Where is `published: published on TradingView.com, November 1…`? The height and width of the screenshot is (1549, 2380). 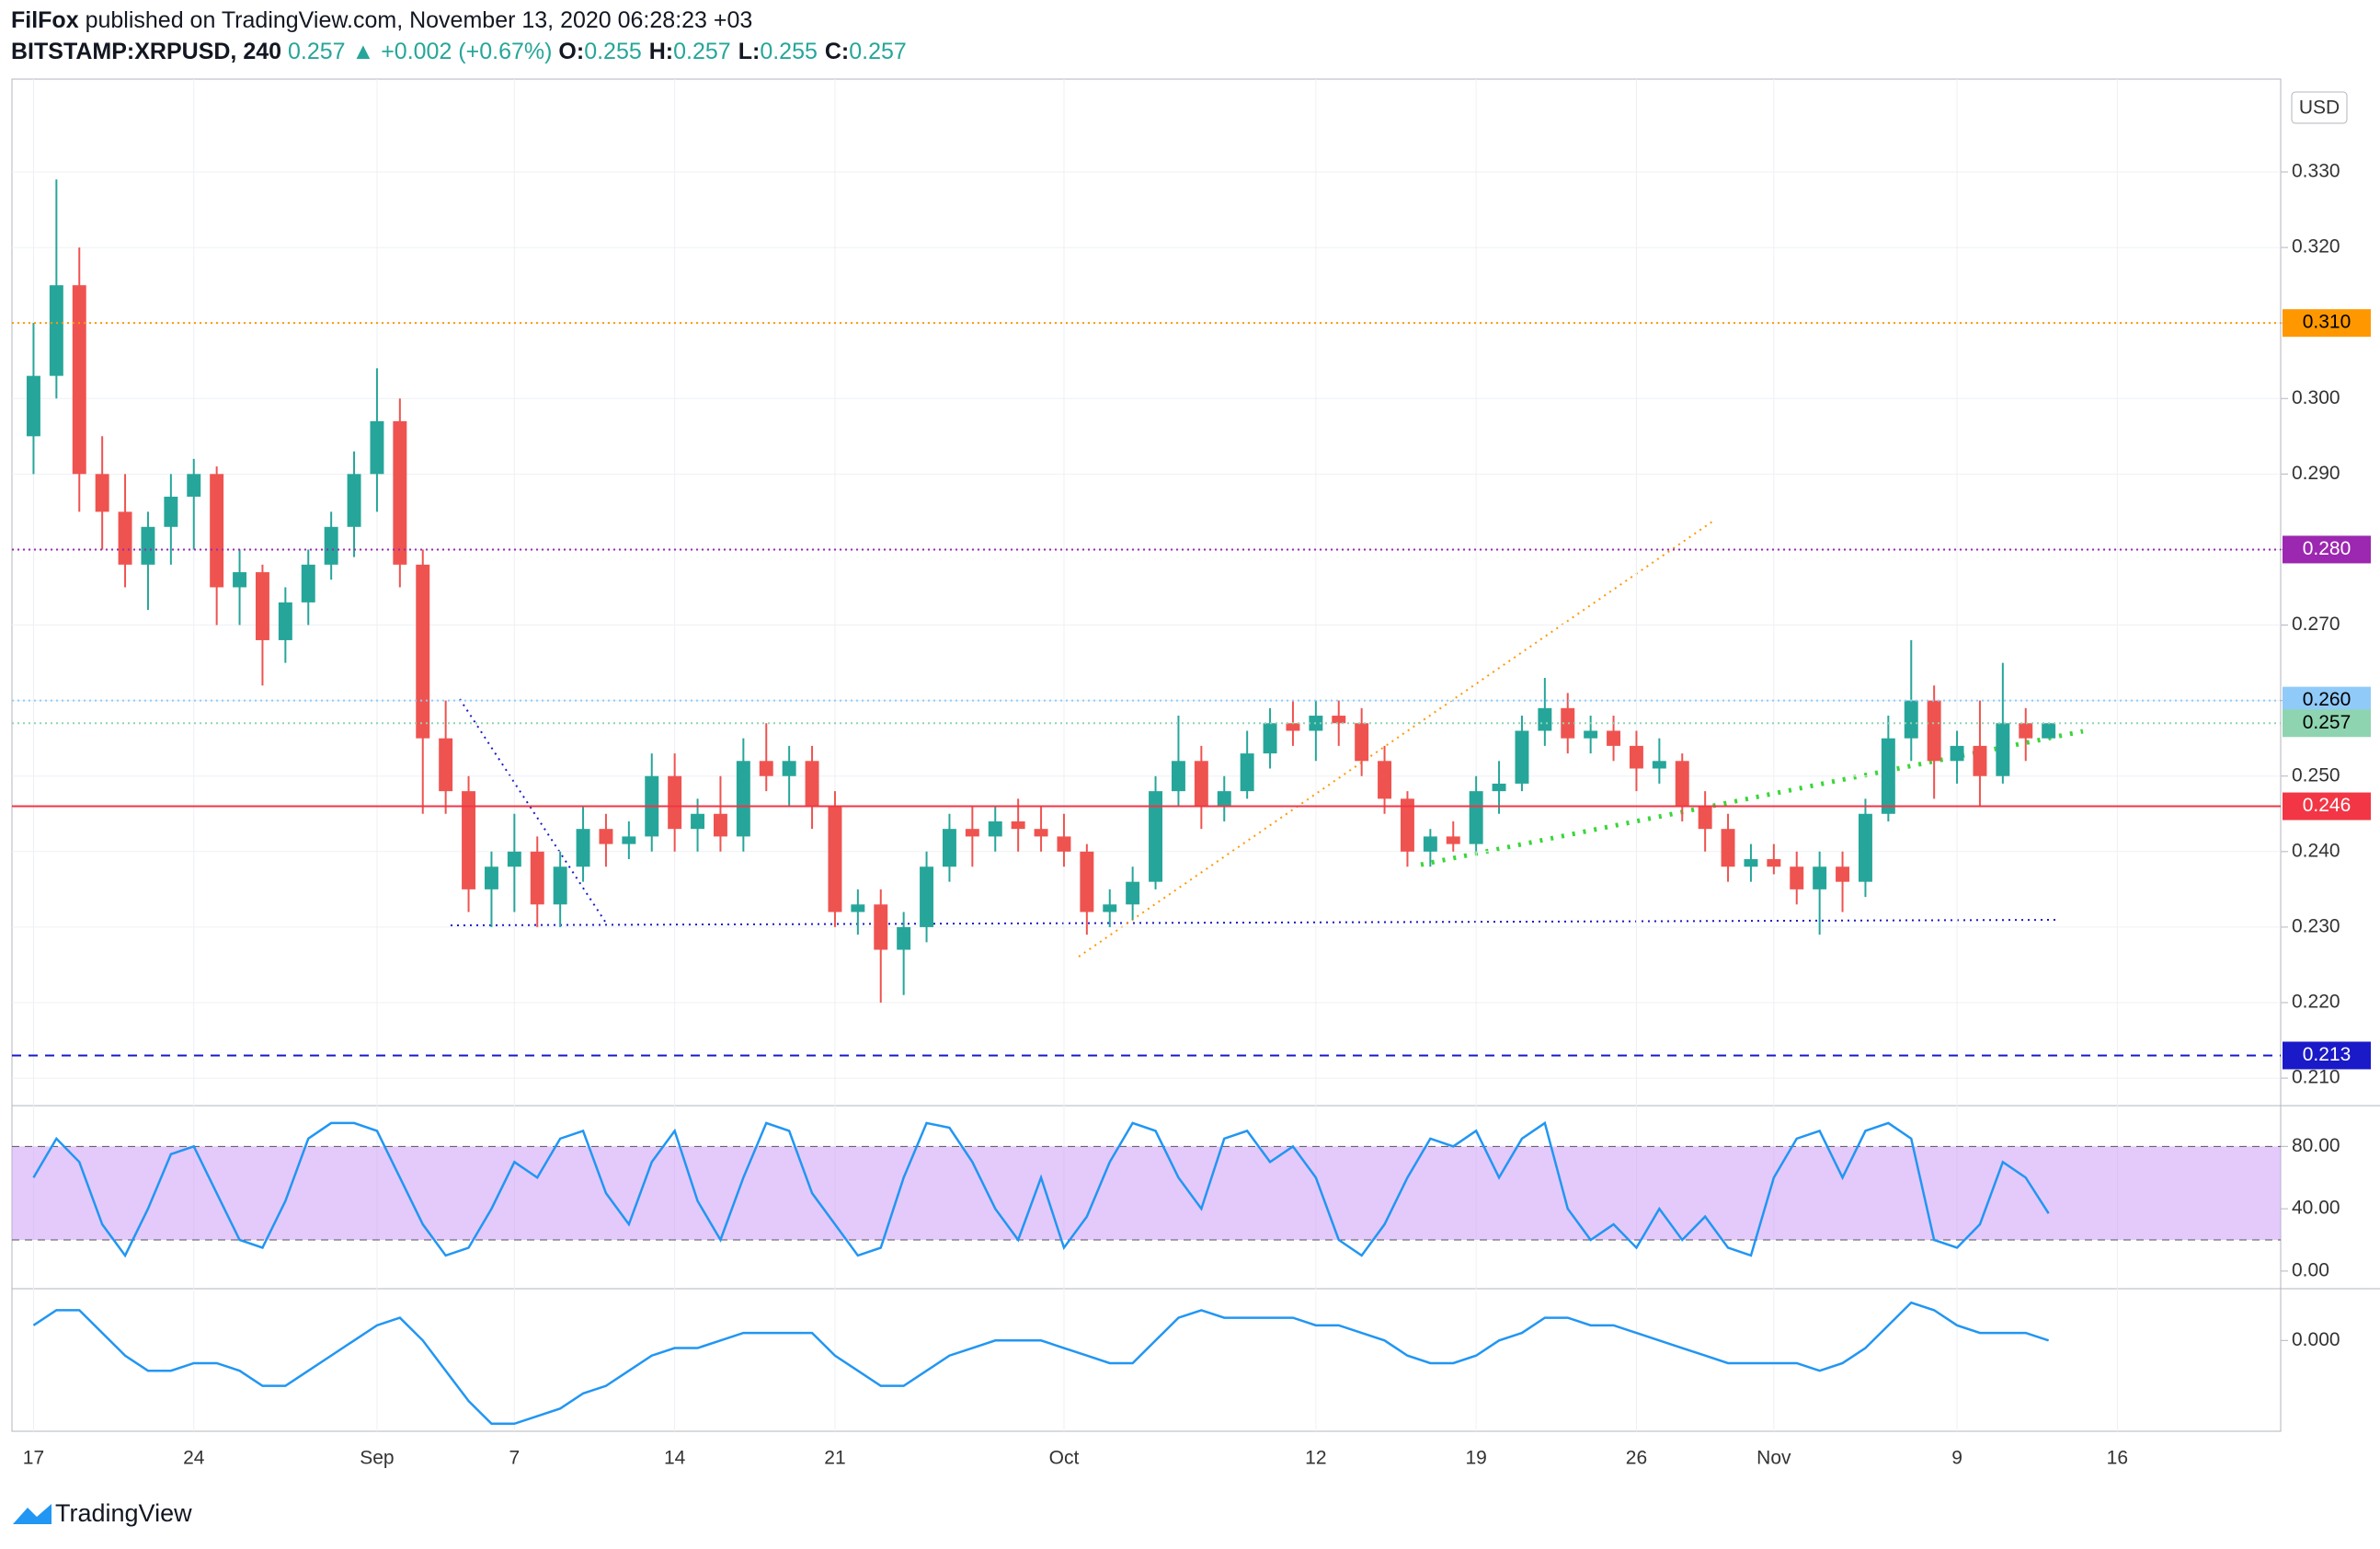
published: published on TradingView.com, November 1… is located at coordinates (419, 20).